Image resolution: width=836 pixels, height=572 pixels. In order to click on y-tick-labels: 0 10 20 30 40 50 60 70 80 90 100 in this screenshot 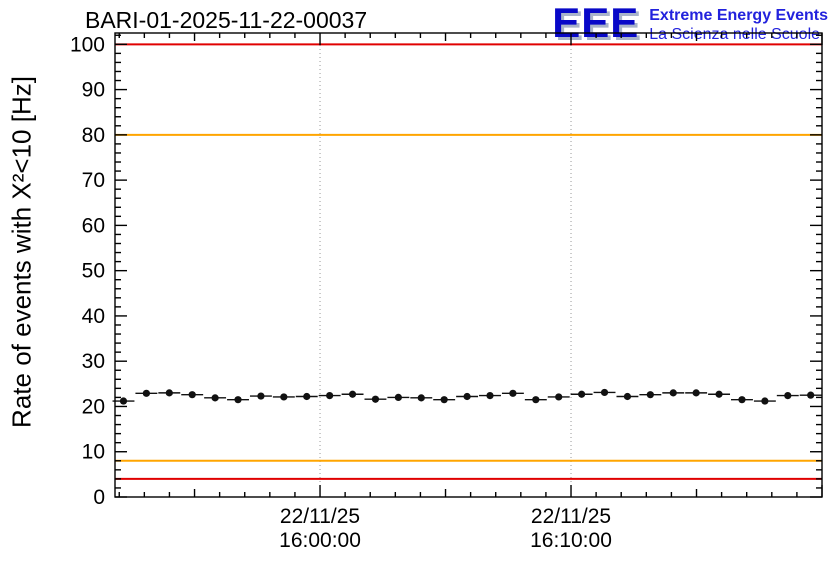, I will do `click(87, 271)`.